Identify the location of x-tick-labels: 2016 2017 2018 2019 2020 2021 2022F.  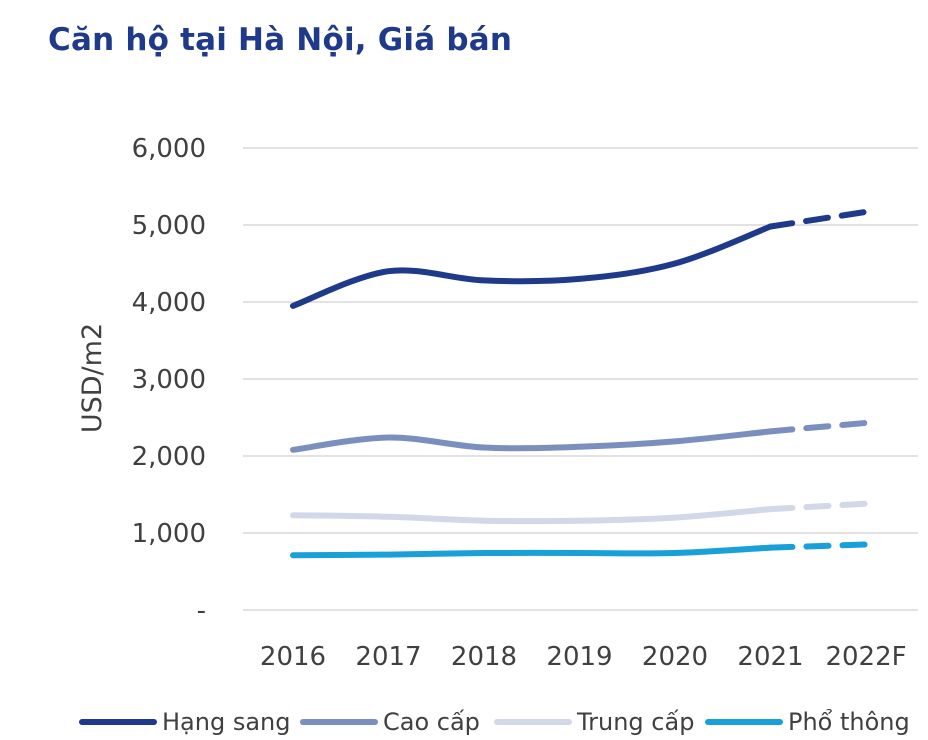
(583, 657).